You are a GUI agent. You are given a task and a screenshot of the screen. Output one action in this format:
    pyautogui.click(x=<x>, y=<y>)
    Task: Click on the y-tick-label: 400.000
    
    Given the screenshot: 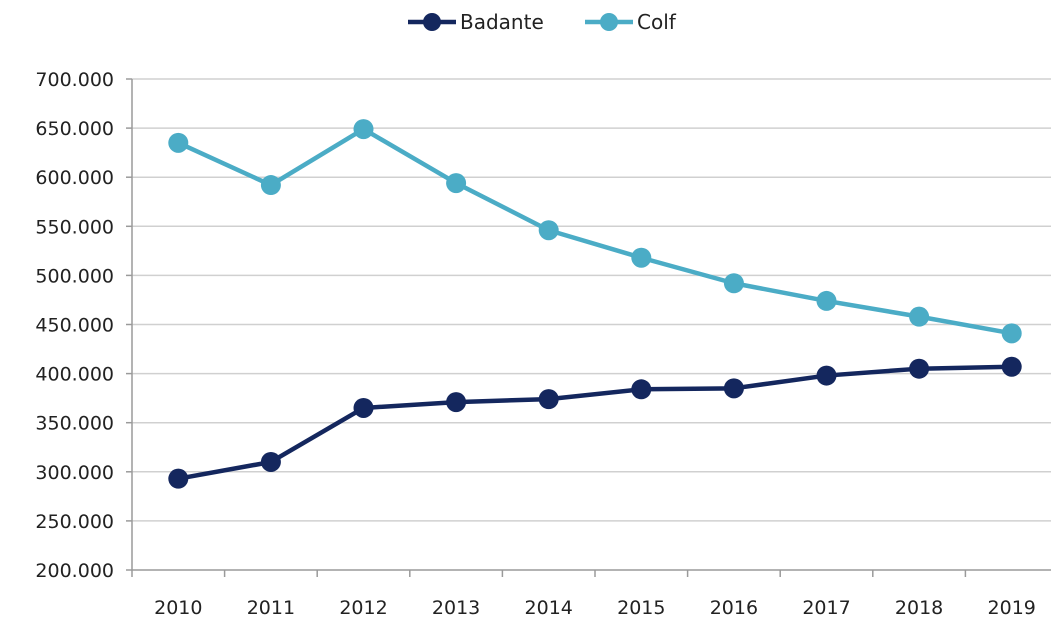 What is the action you would take?
    pyautogui.click(x=74, y=375)
    